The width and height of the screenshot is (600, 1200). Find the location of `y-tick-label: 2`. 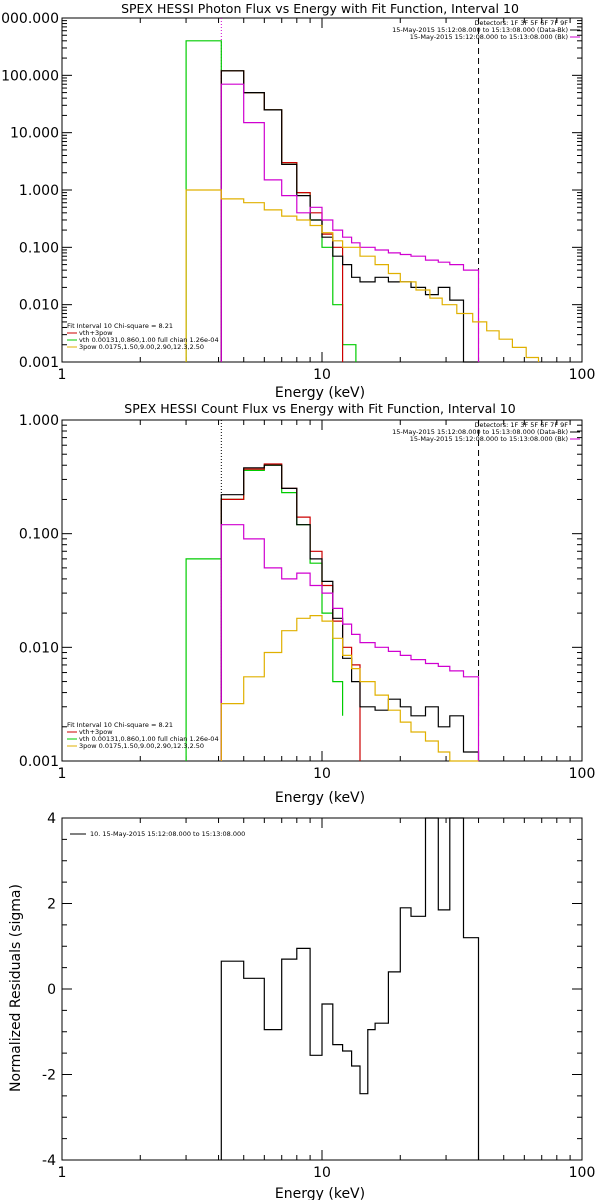

y-tick-label: 2 is located at coordinates (51, 905).